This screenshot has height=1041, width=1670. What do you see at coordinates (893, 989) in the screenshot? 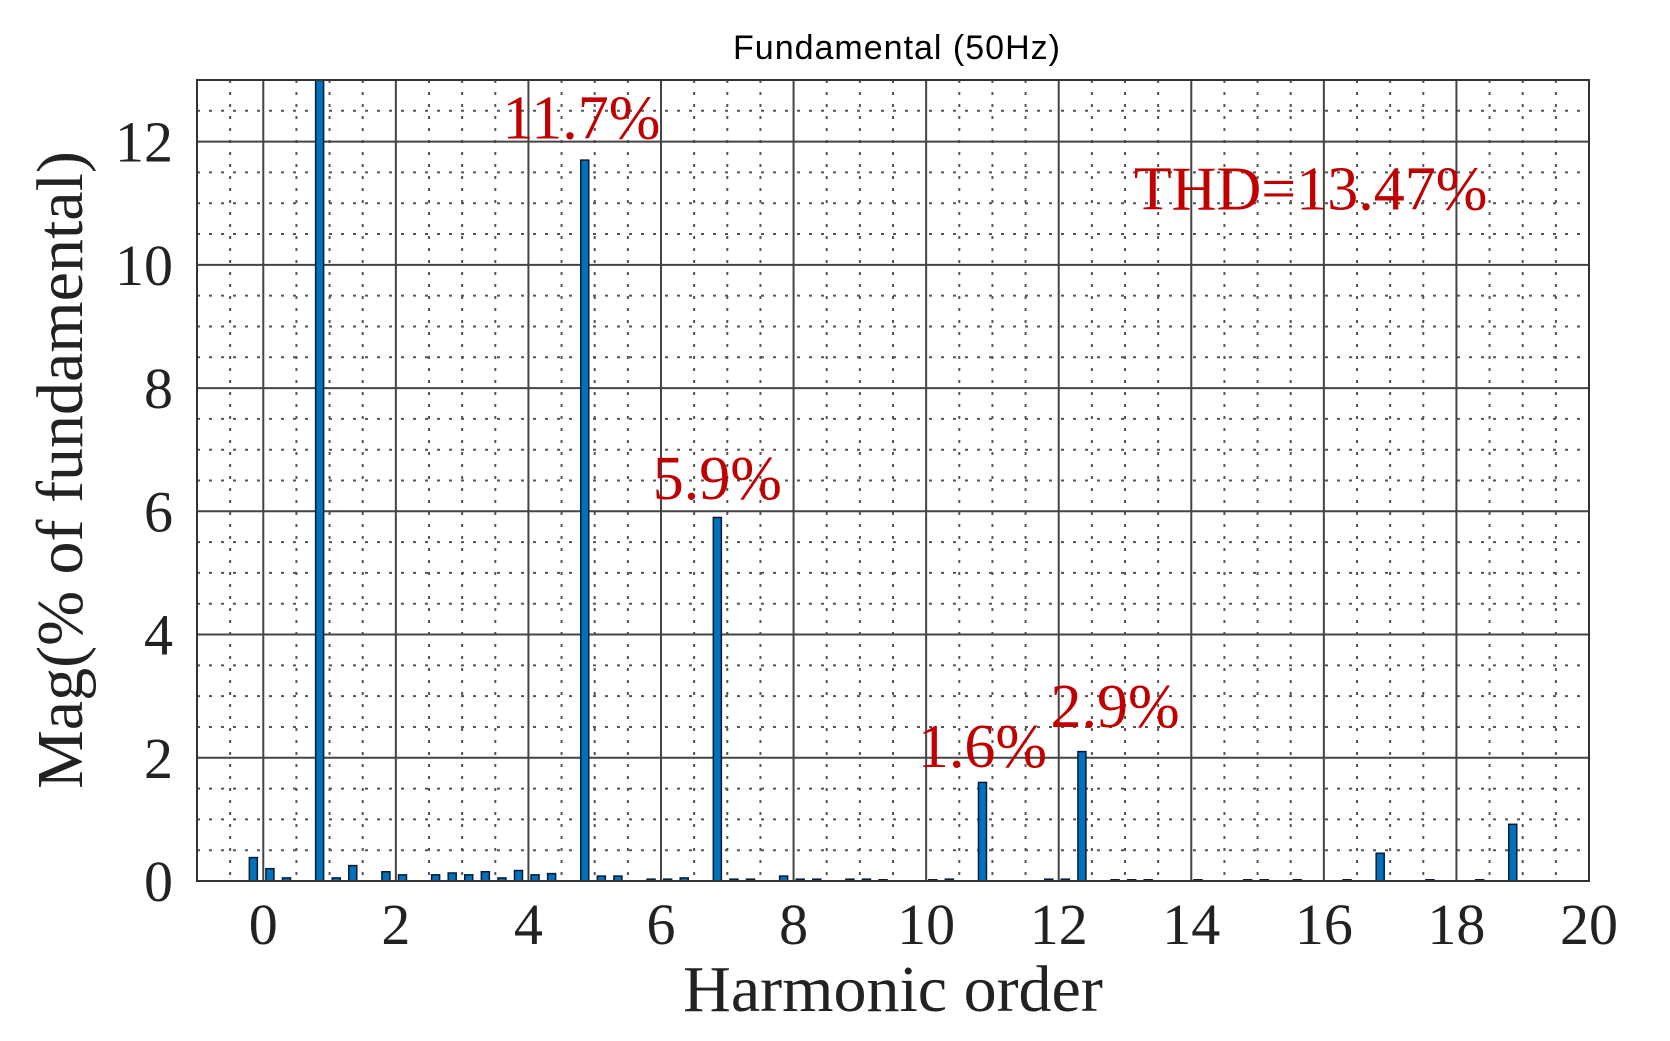
I see `x-axis-label: Harmonic order` at bounding box center [893, 989].